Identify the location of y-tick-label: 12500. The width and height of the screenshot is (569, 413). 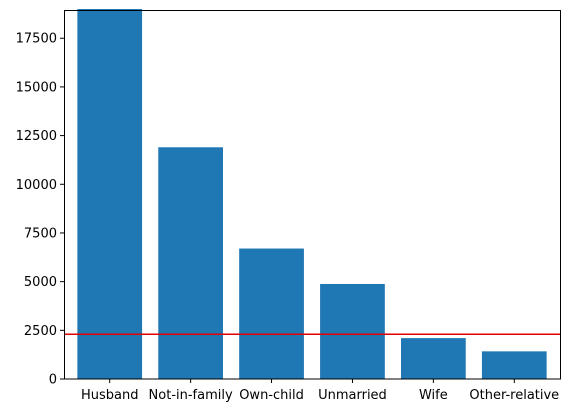
(36, 136).